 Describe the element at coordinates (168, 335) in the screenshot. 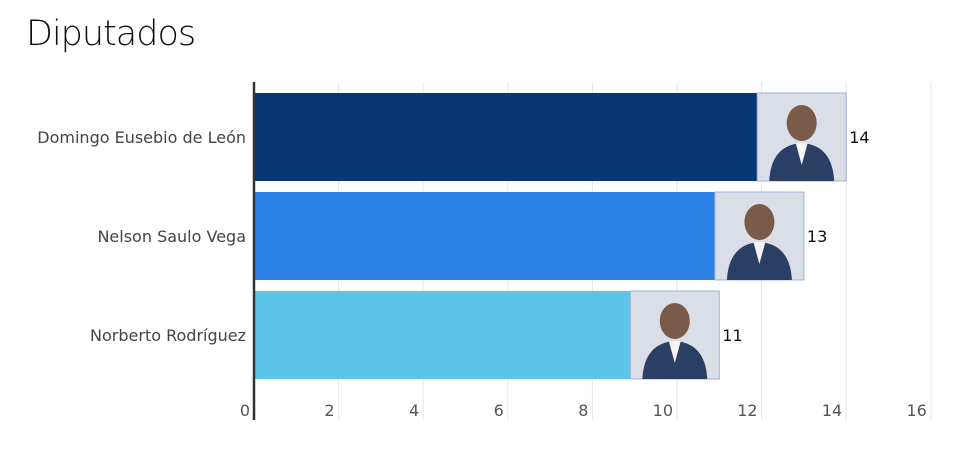

I see `category-label: Norberto Rodríguez` at that location.